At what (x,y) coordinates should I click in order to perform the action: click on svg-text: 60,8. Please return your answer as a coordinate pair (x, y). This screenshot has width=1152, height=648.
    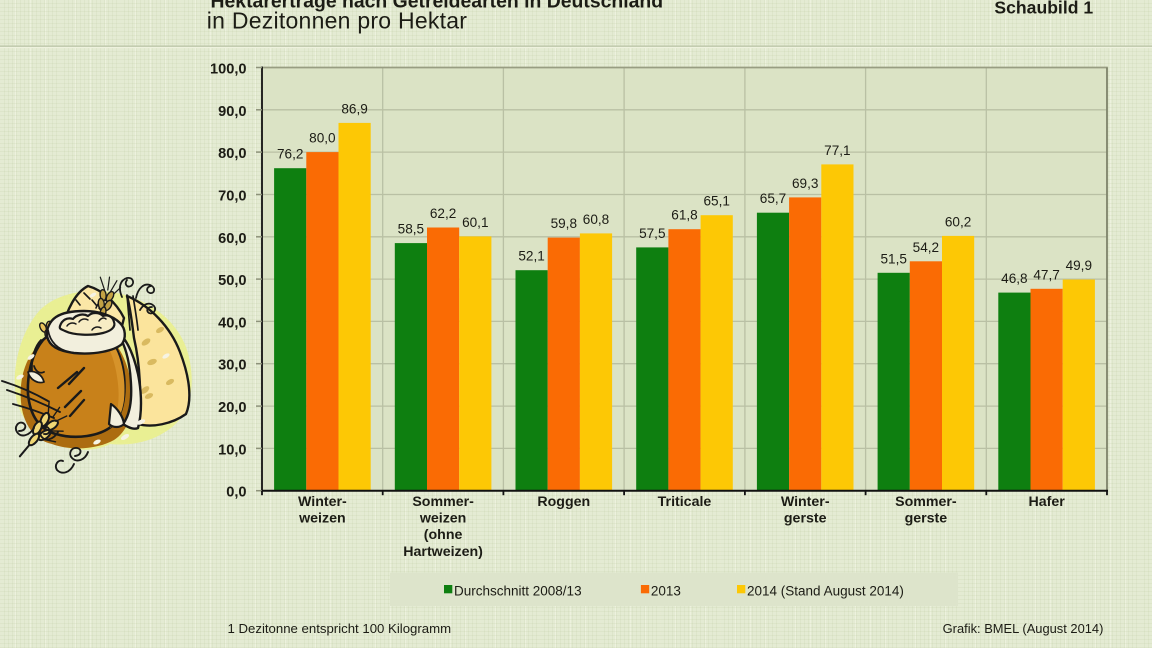
    Looking at the image, I should click on (596, 219).